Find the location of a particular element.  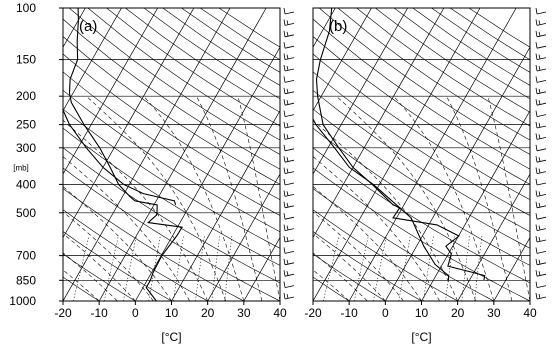

isotherm--80 is located at coordinates (6, 154).